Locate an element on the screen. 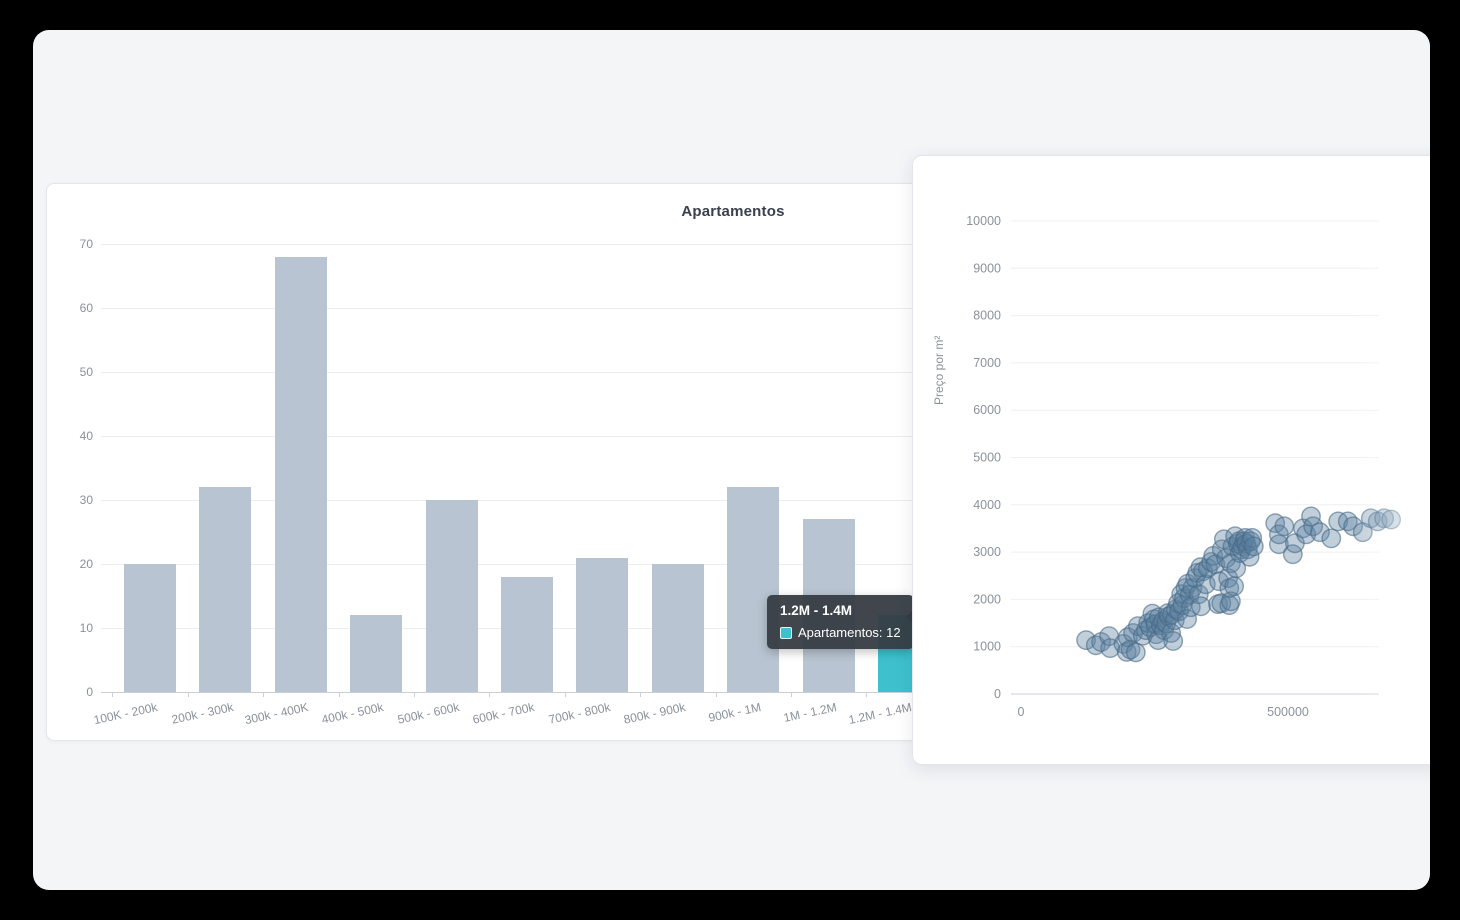 The image size is (1460, 920). x-axis-tick-label: 100K - 200k is located at coordinates (125, 714).